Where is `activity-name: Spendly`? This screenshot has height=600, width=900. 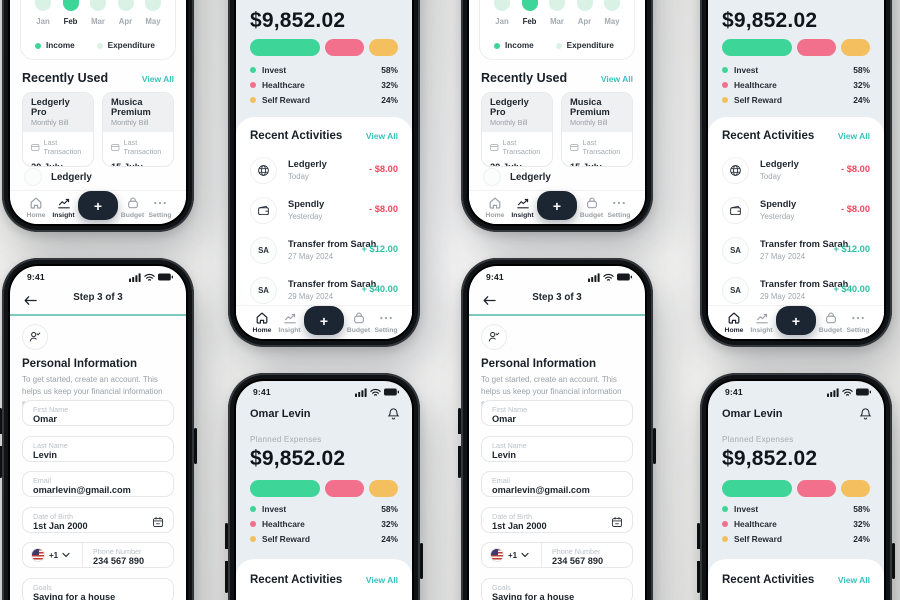
activity-name: Spendly is located at coordinates (778, 204).